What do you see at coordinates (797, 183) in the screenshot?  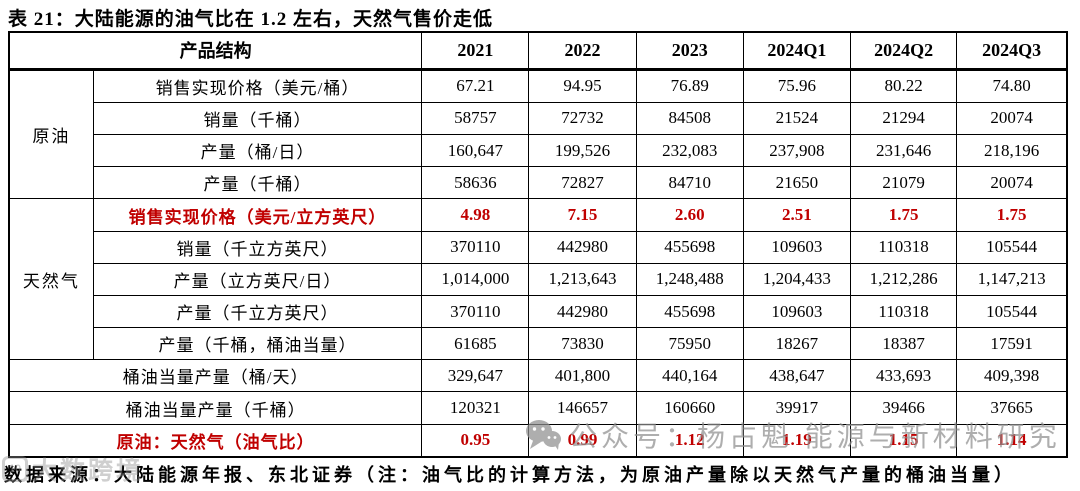 I see `value-cell: 21650` at bounding box center [797, 183].